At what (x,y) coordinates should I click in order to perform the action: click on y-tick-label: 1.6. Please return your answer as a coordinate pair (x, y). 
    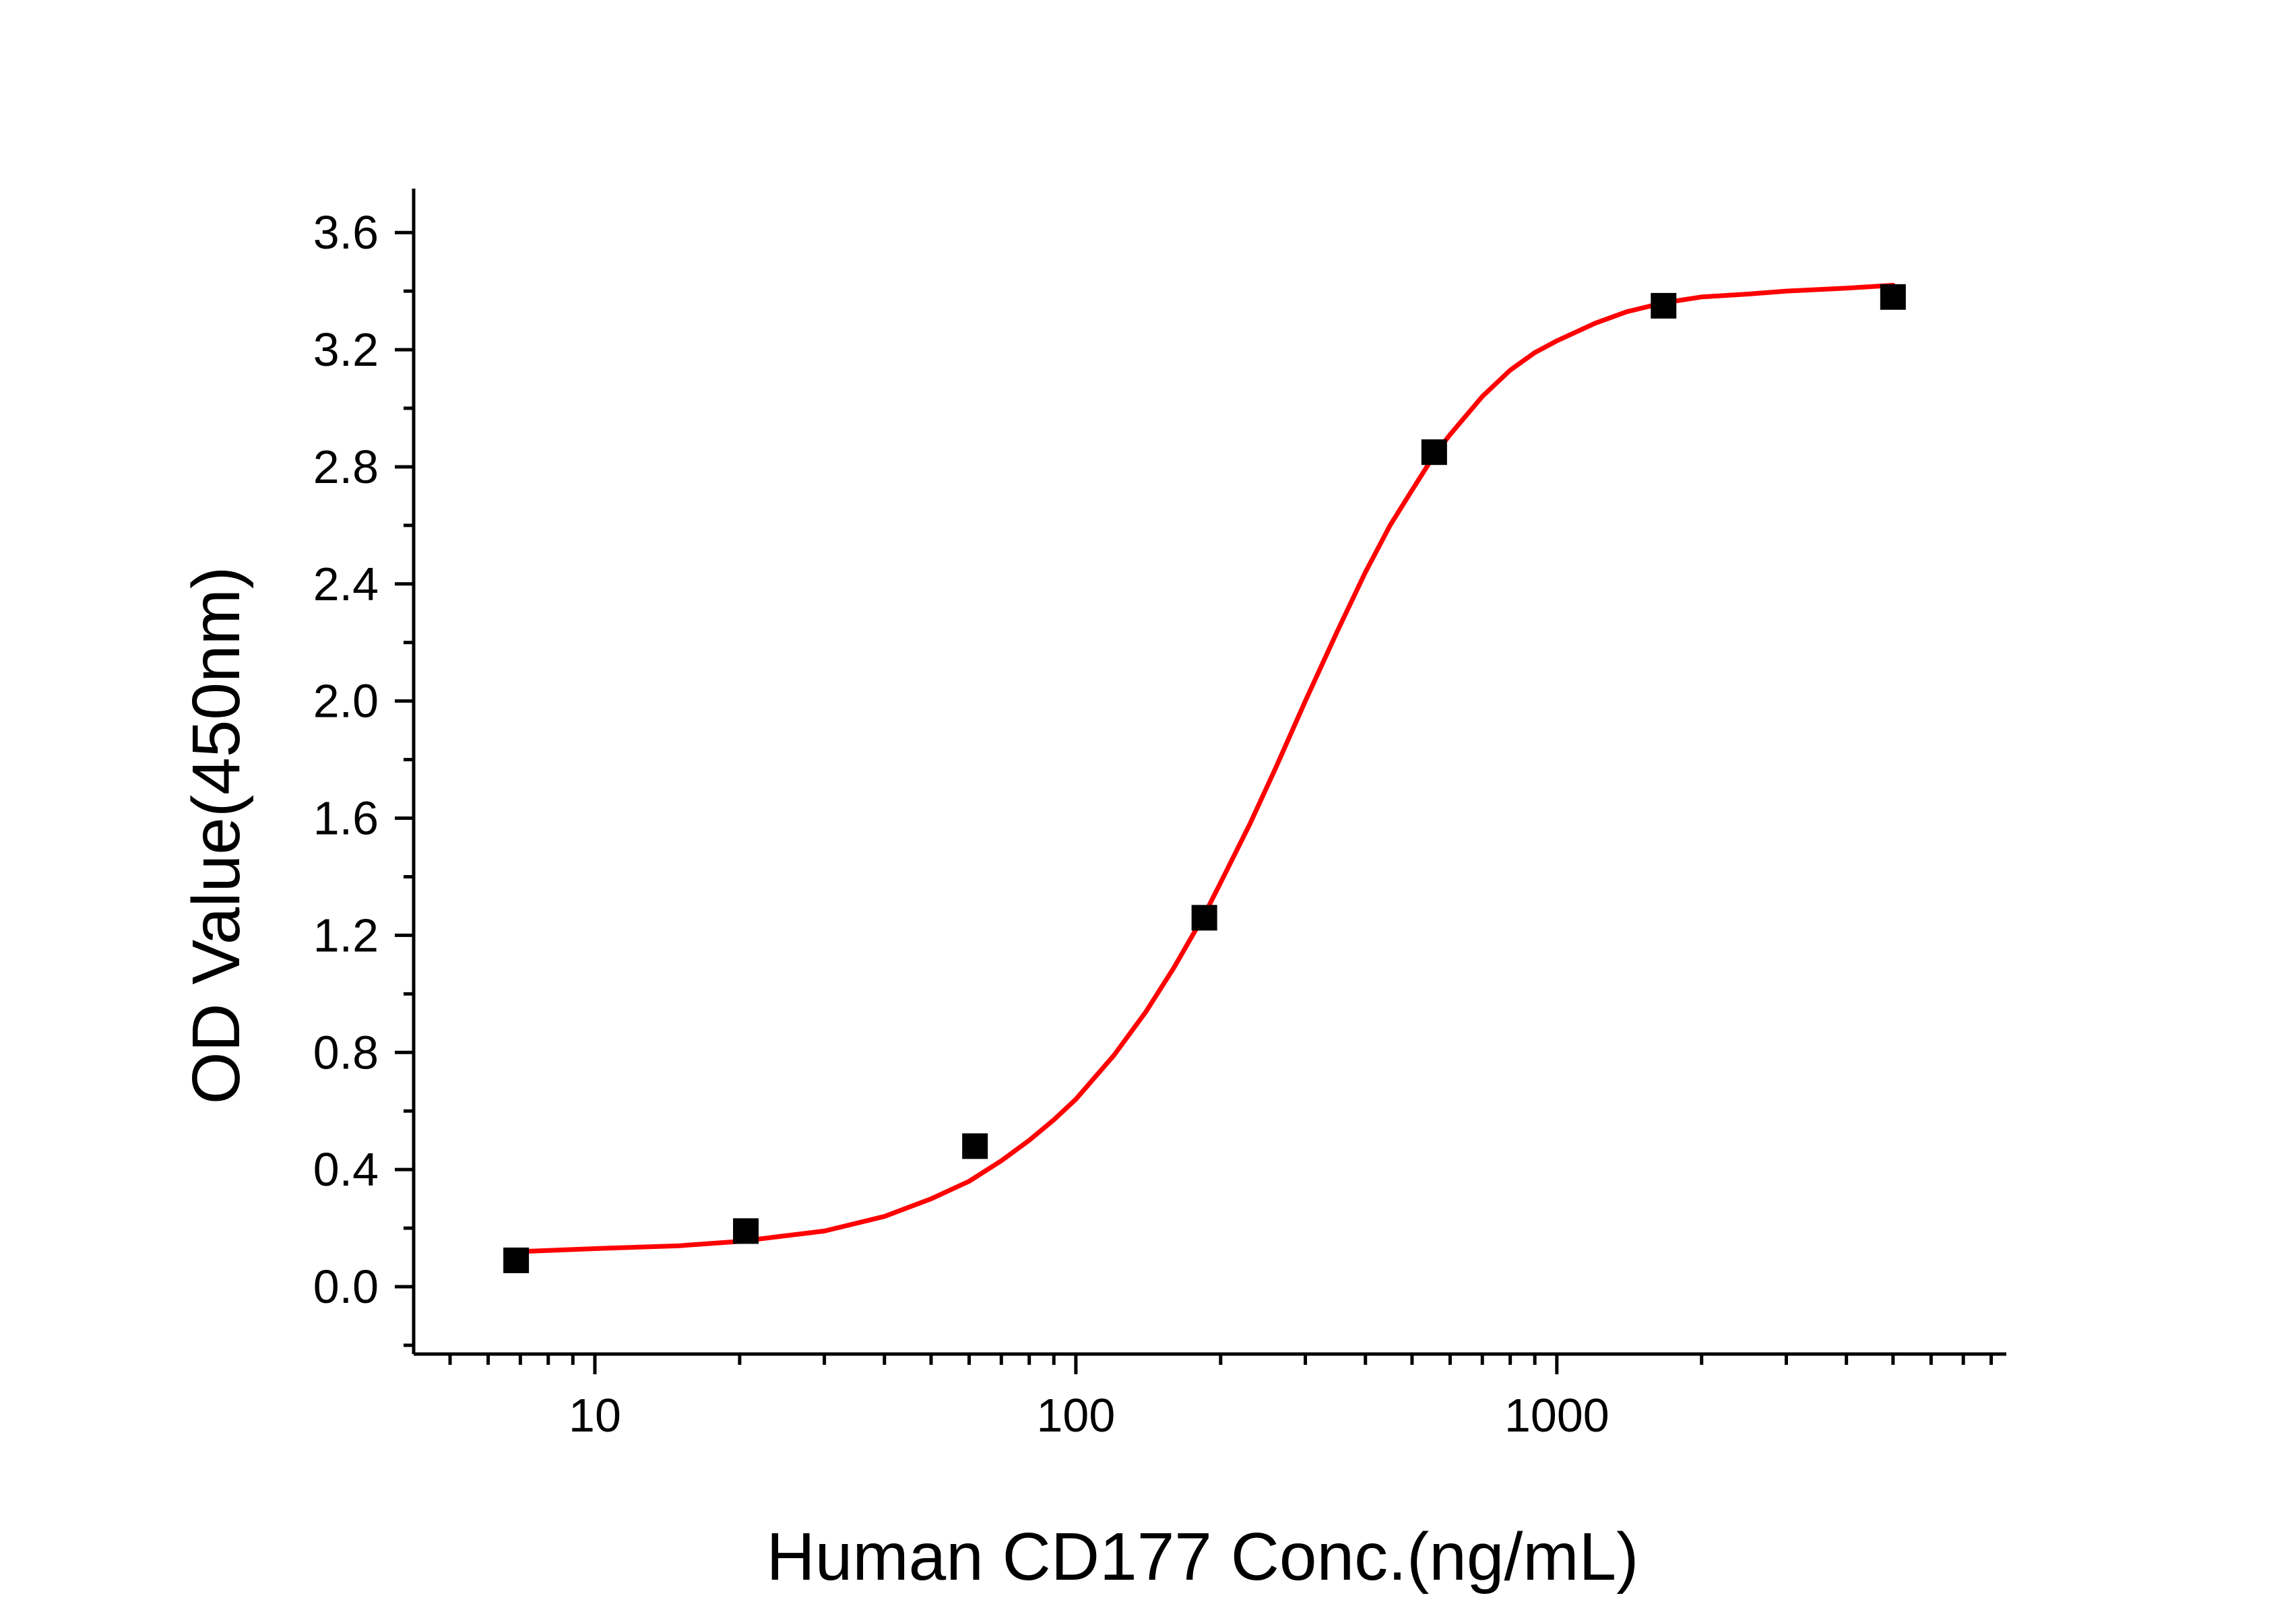
    Looking at the image, I should click on (346, 818).